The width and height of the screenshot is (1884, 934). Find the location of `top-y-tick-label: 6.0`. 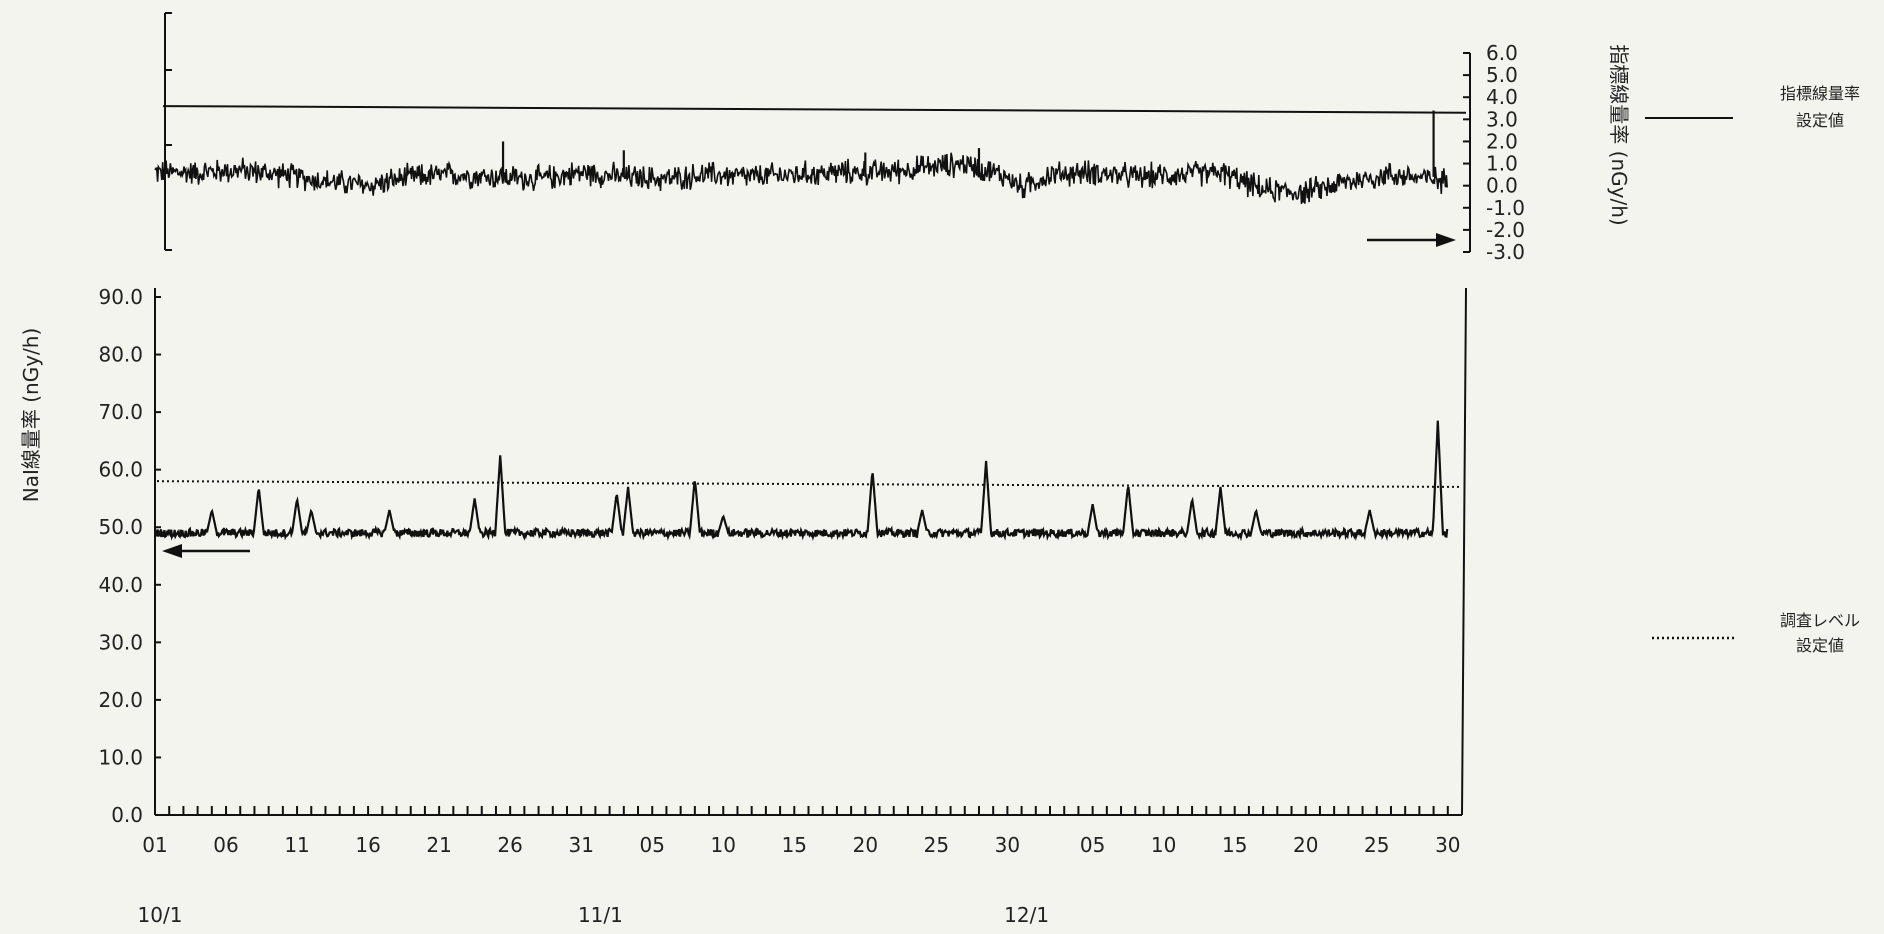

top-y-tick-label: 6.0 is located at coordinates (1502, 53).